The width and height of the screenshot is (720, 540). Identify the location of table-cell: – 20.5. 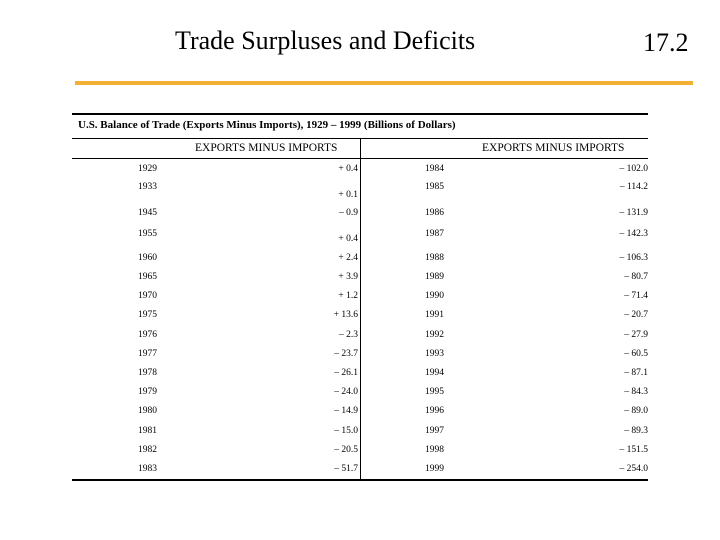
(346, 450).